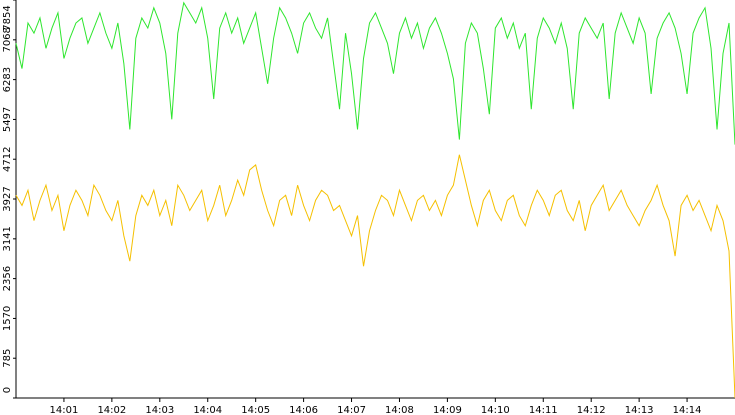 This screenshot has width=735, height=415. I want to click on x-tick-label: 14:05, so click(255, 410).